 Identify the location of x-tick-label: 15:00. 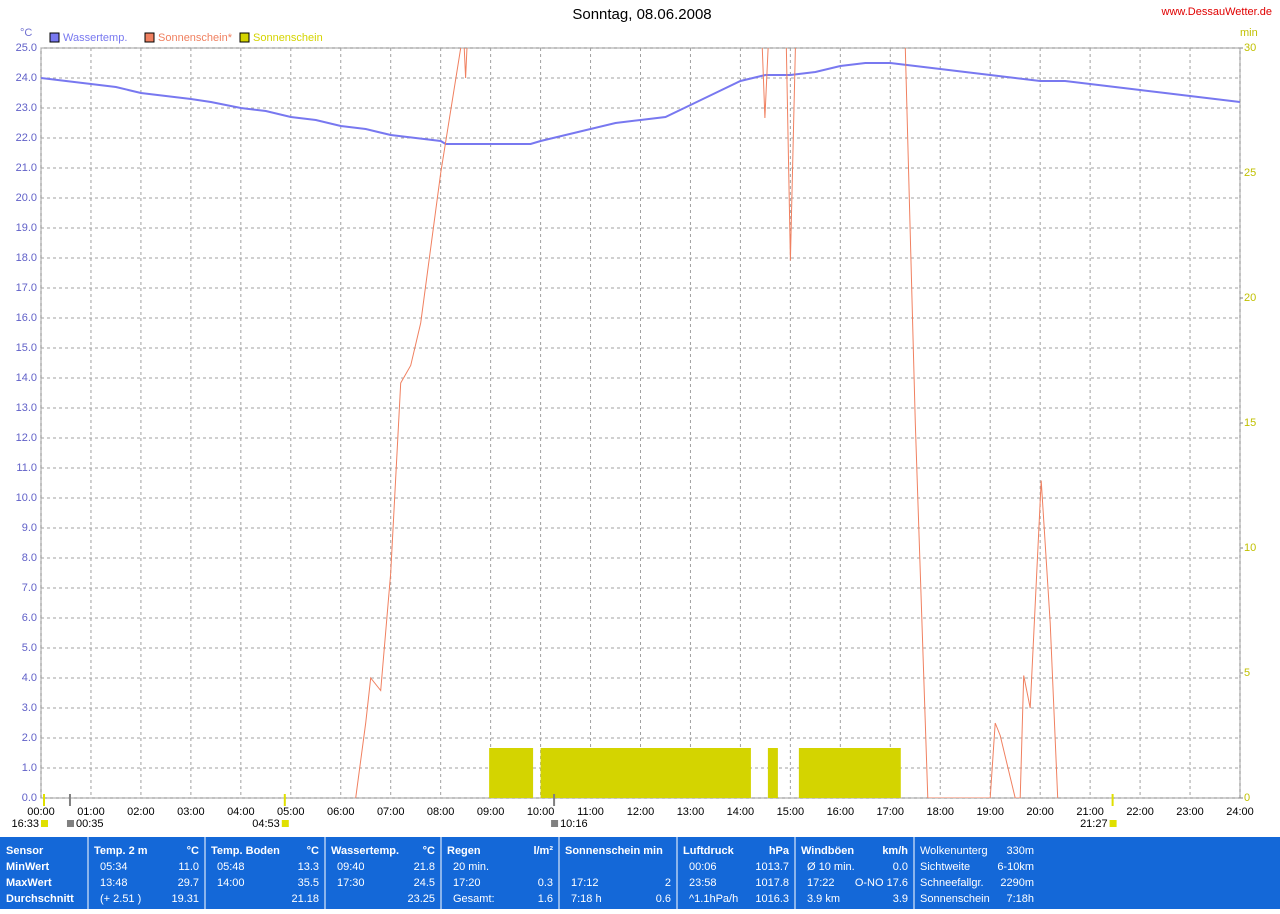
(791, 812).